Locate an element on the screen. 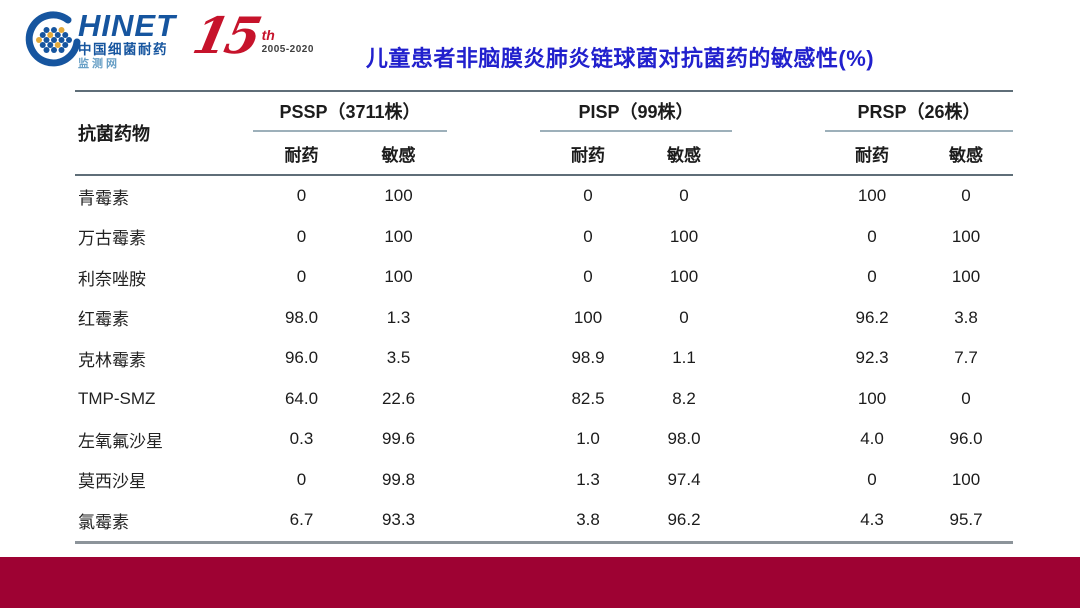 The height and width of the screenshot is (608, 1080). value-cell: 99.6 is located at coordinates (398, 439).